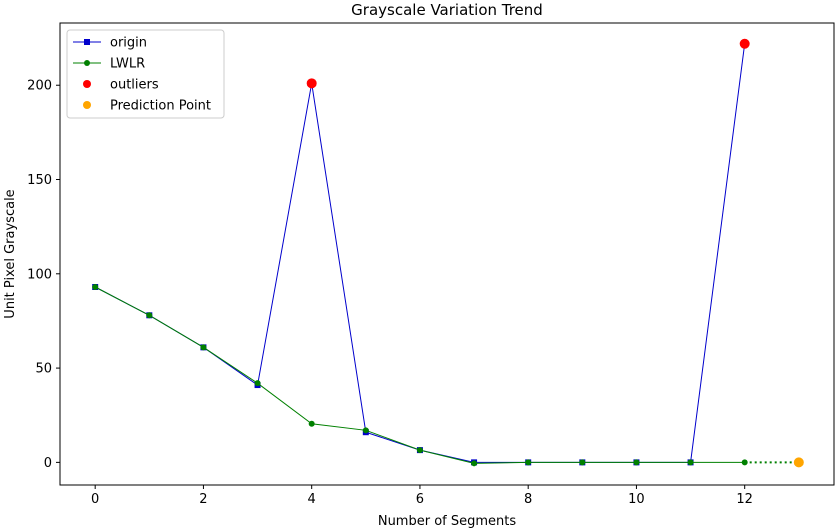 This screenshot has width=836, height=531. Describe the element at coordinates (312, 499) in the screenshot. I see `x-tick-label: 4` at that location.